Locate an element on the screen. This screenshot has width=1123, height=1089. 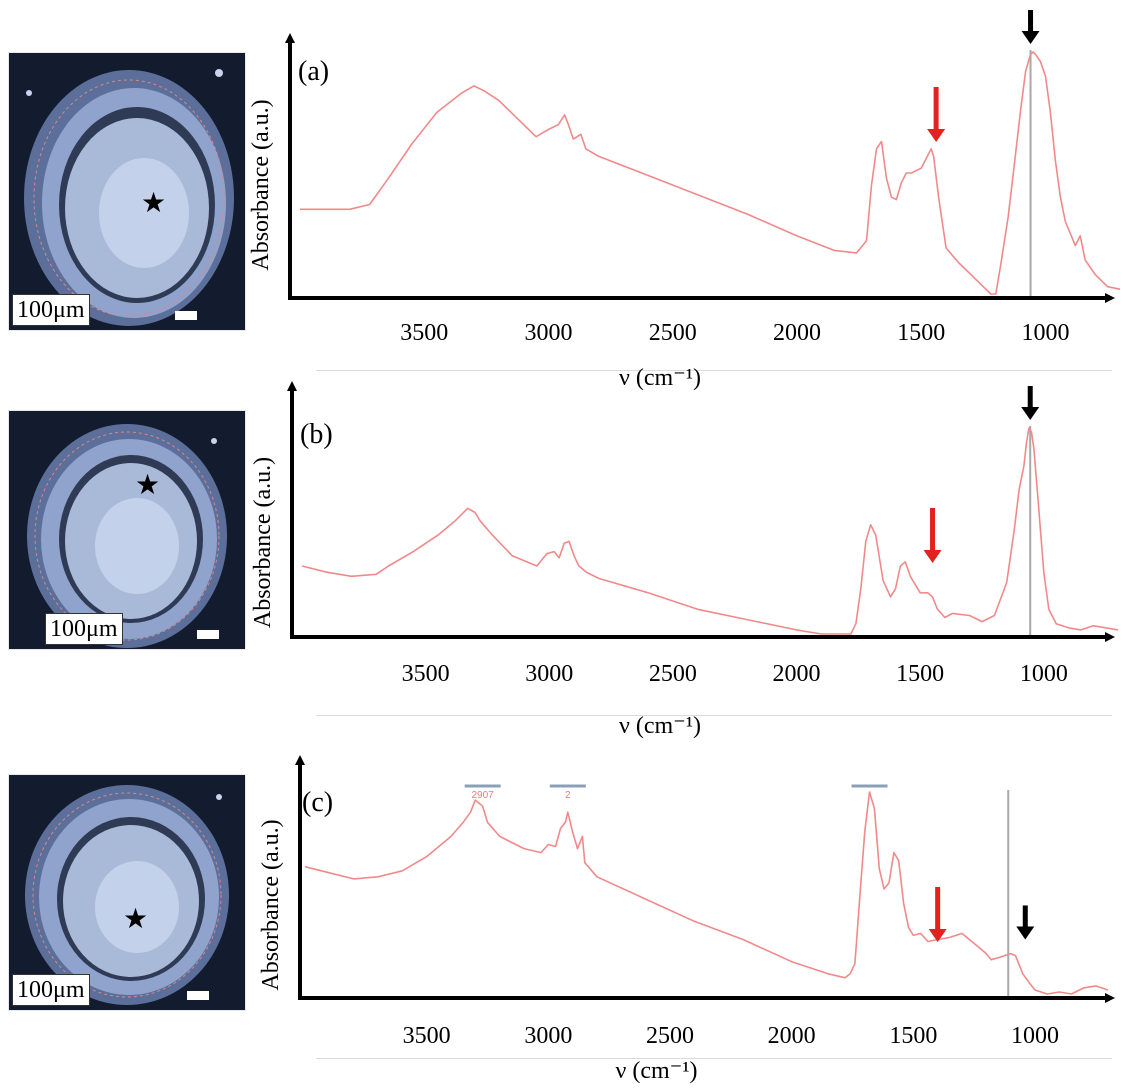
micrograph-c-image is located at coordinates (127, 892).